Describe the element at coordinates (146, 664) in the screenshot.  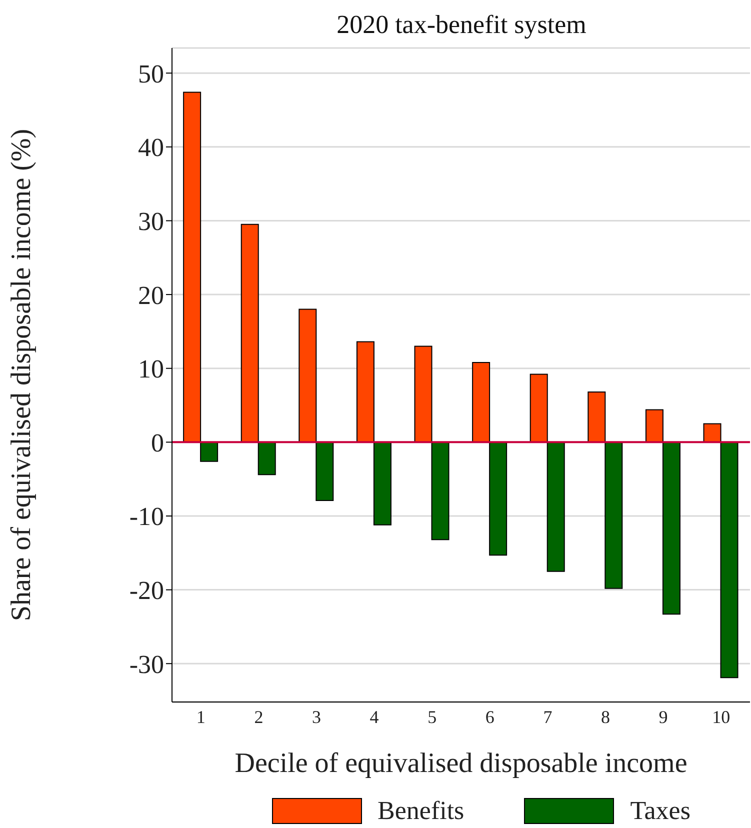
I see `y-tick-label: -30` at that location.